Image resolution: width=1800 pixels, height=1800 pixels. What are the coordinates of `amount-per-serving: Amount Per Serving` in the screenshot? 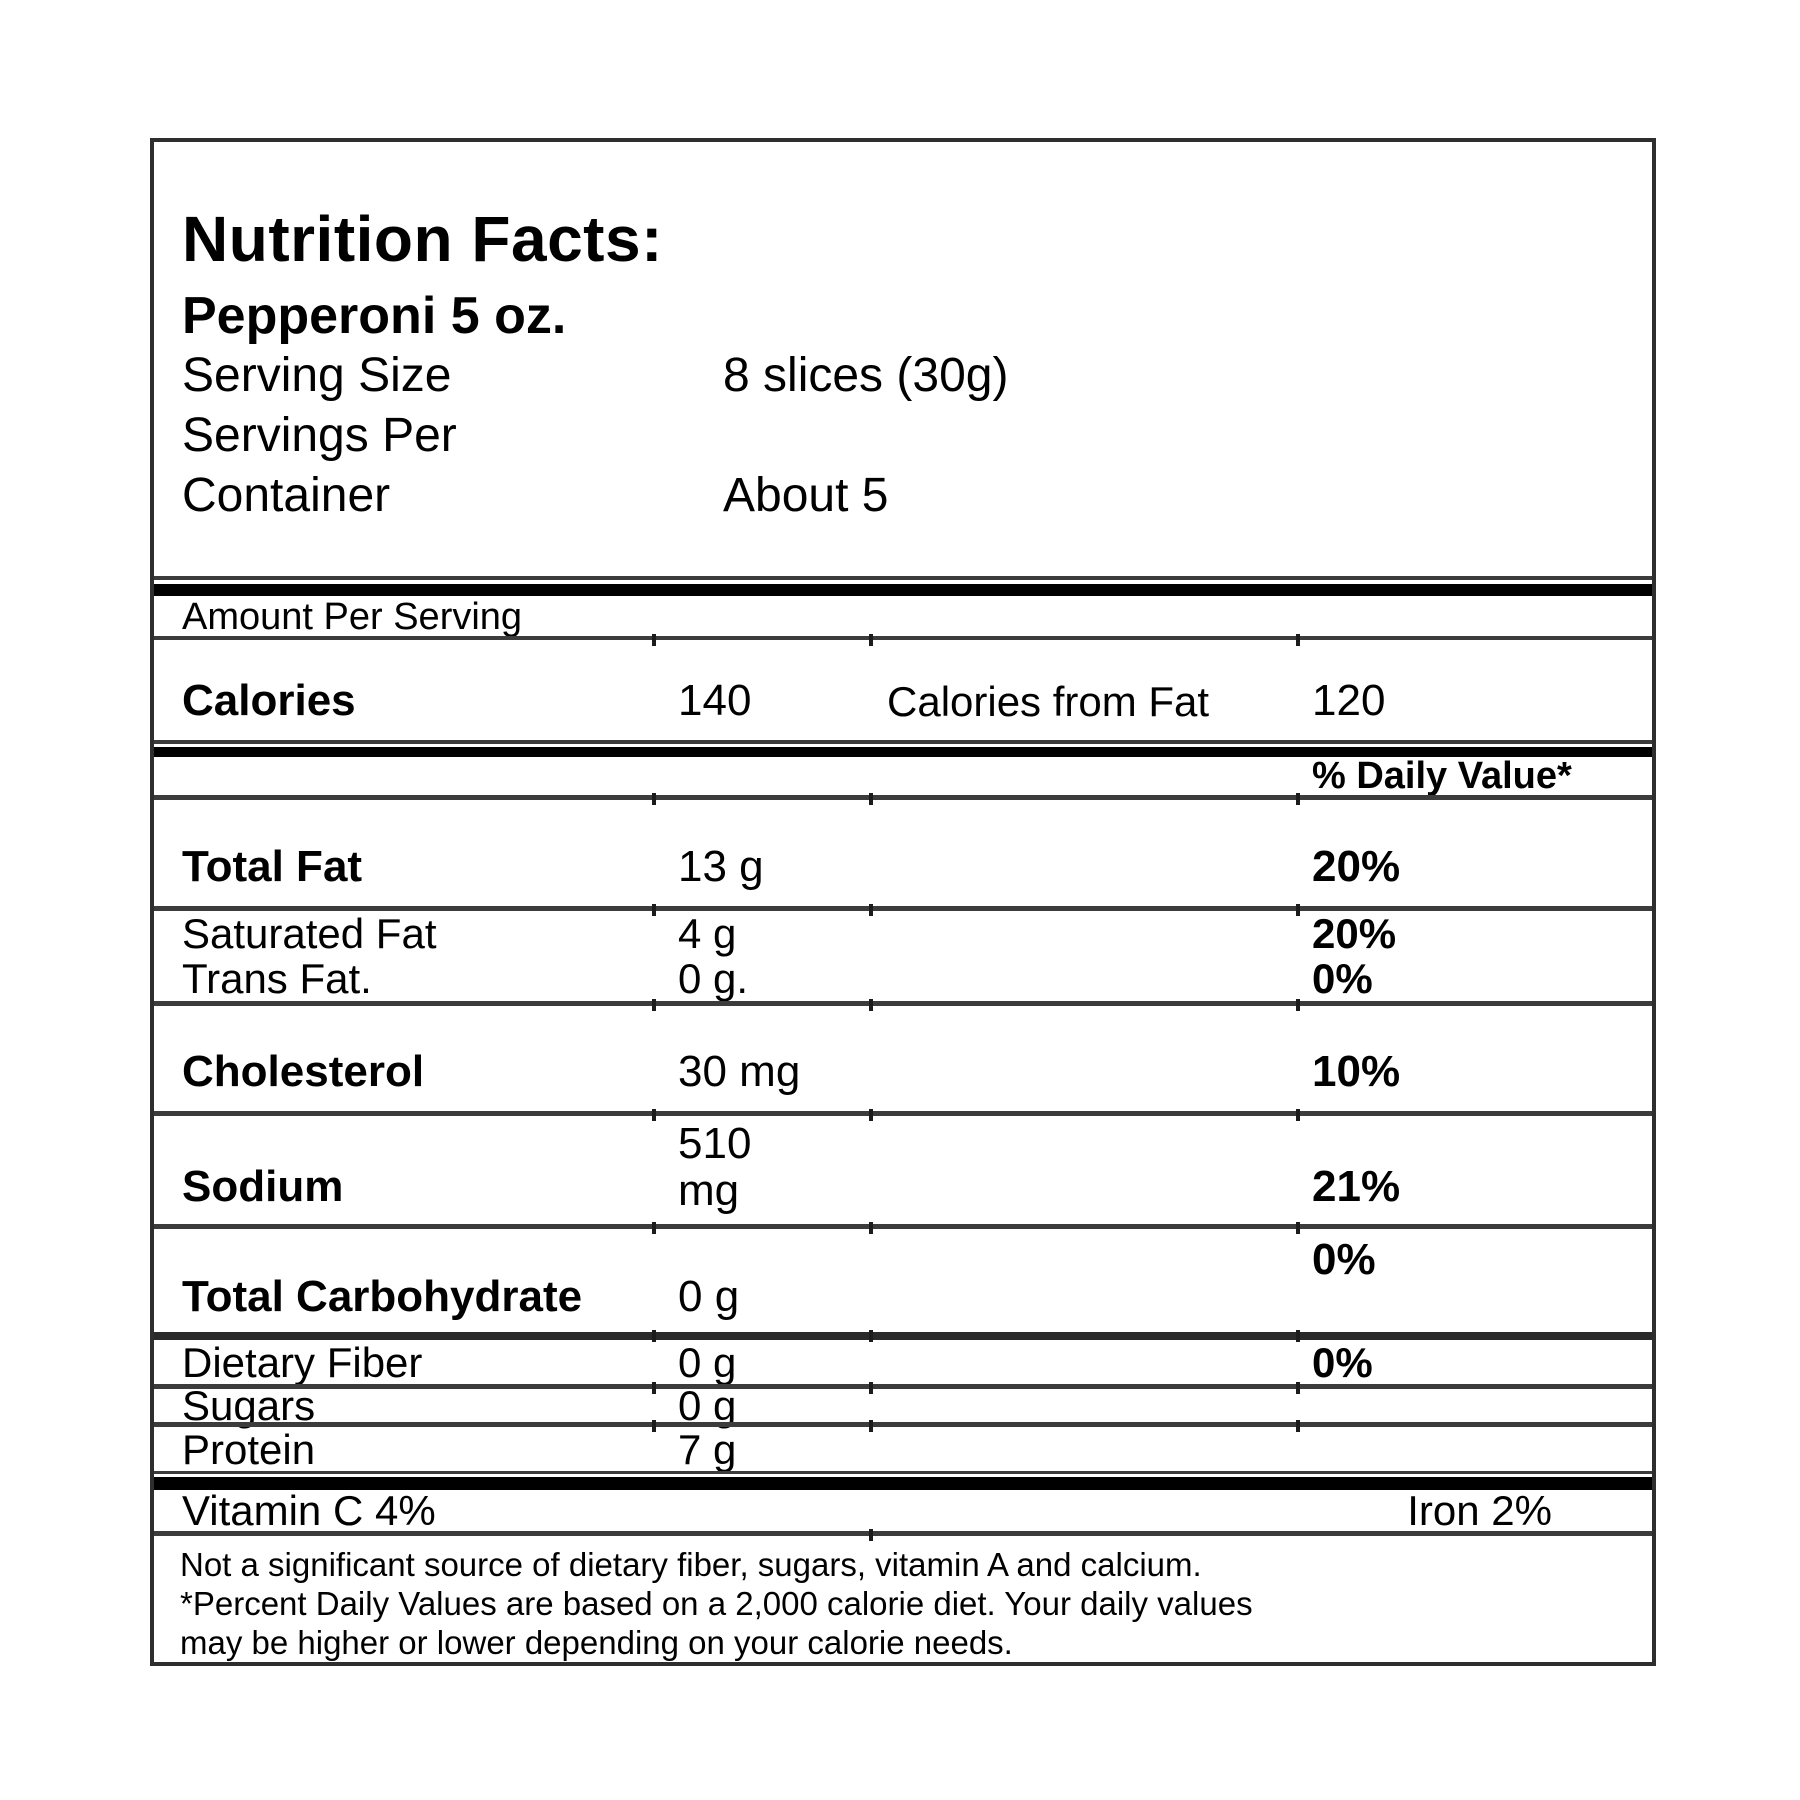 It's located at (352, 617).